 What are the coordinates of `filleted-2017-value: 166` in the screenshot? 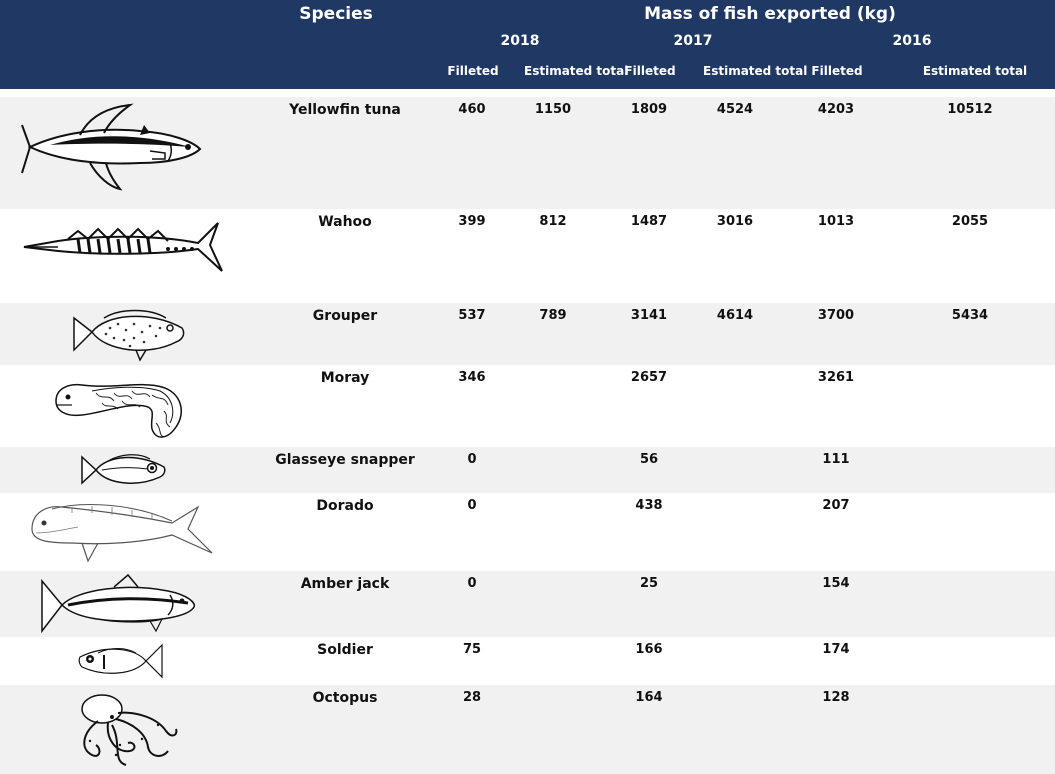 It's located at (649, 649).